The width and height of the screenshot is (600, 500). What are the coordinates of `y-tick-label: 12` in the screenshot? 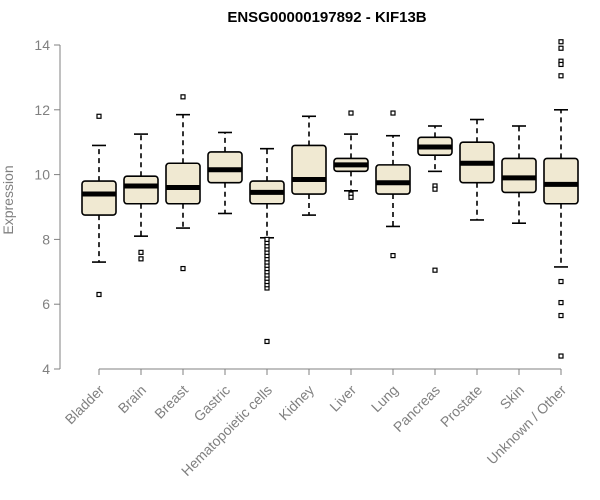 It's located at (42, 110).